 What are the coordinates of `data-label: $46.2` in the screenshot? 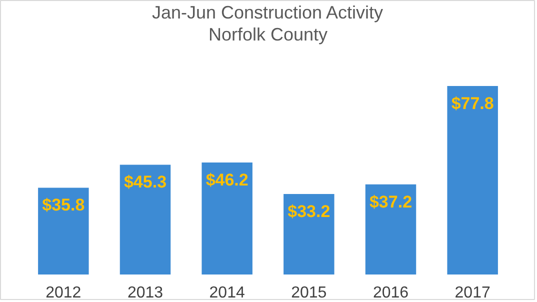 It's located at (227, 180).